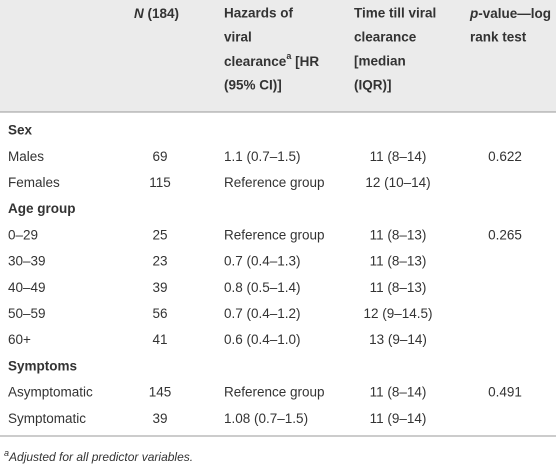  Describe the element at coordinates (262, 287) in the screenshot. I see `hazard-cell: 0.8 (0.5–1.4)` at that location.